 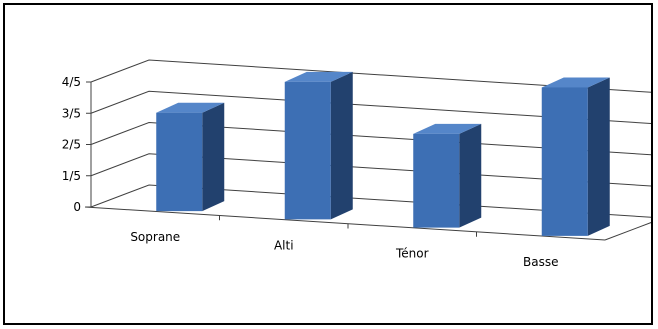 I want to click on x-tick-label: Soprane, so click(x=155, y=237).